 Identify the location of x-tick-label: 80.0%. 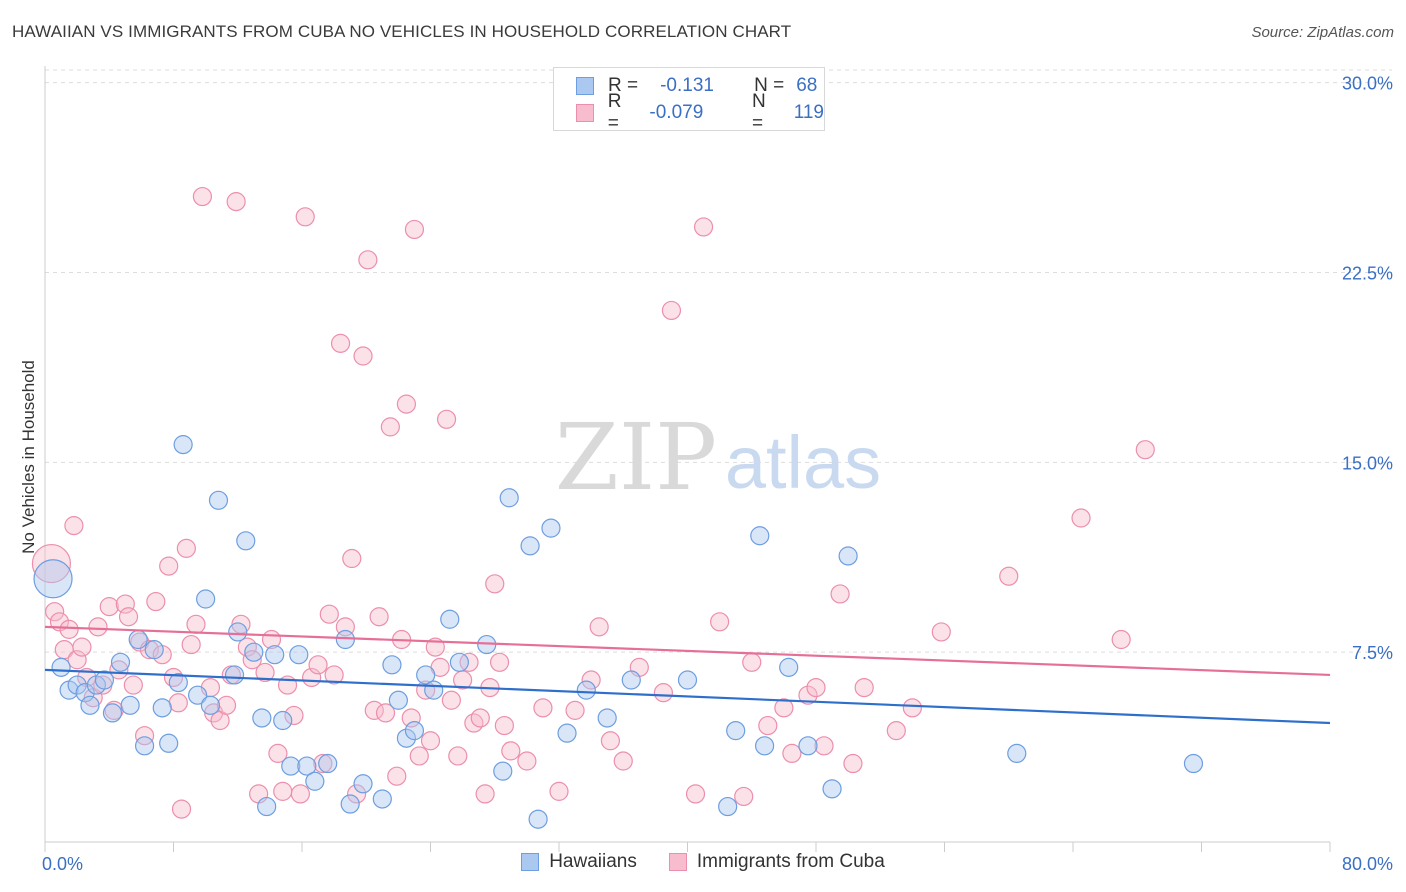
(1367, 864).